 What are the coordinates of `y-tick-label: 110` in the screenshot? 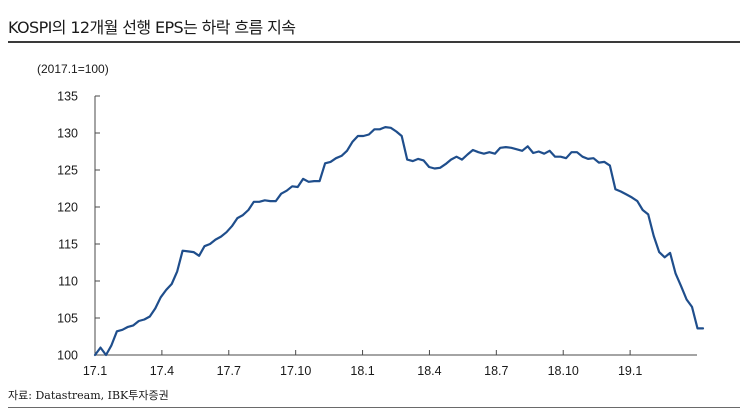 It's located at (68, 282).